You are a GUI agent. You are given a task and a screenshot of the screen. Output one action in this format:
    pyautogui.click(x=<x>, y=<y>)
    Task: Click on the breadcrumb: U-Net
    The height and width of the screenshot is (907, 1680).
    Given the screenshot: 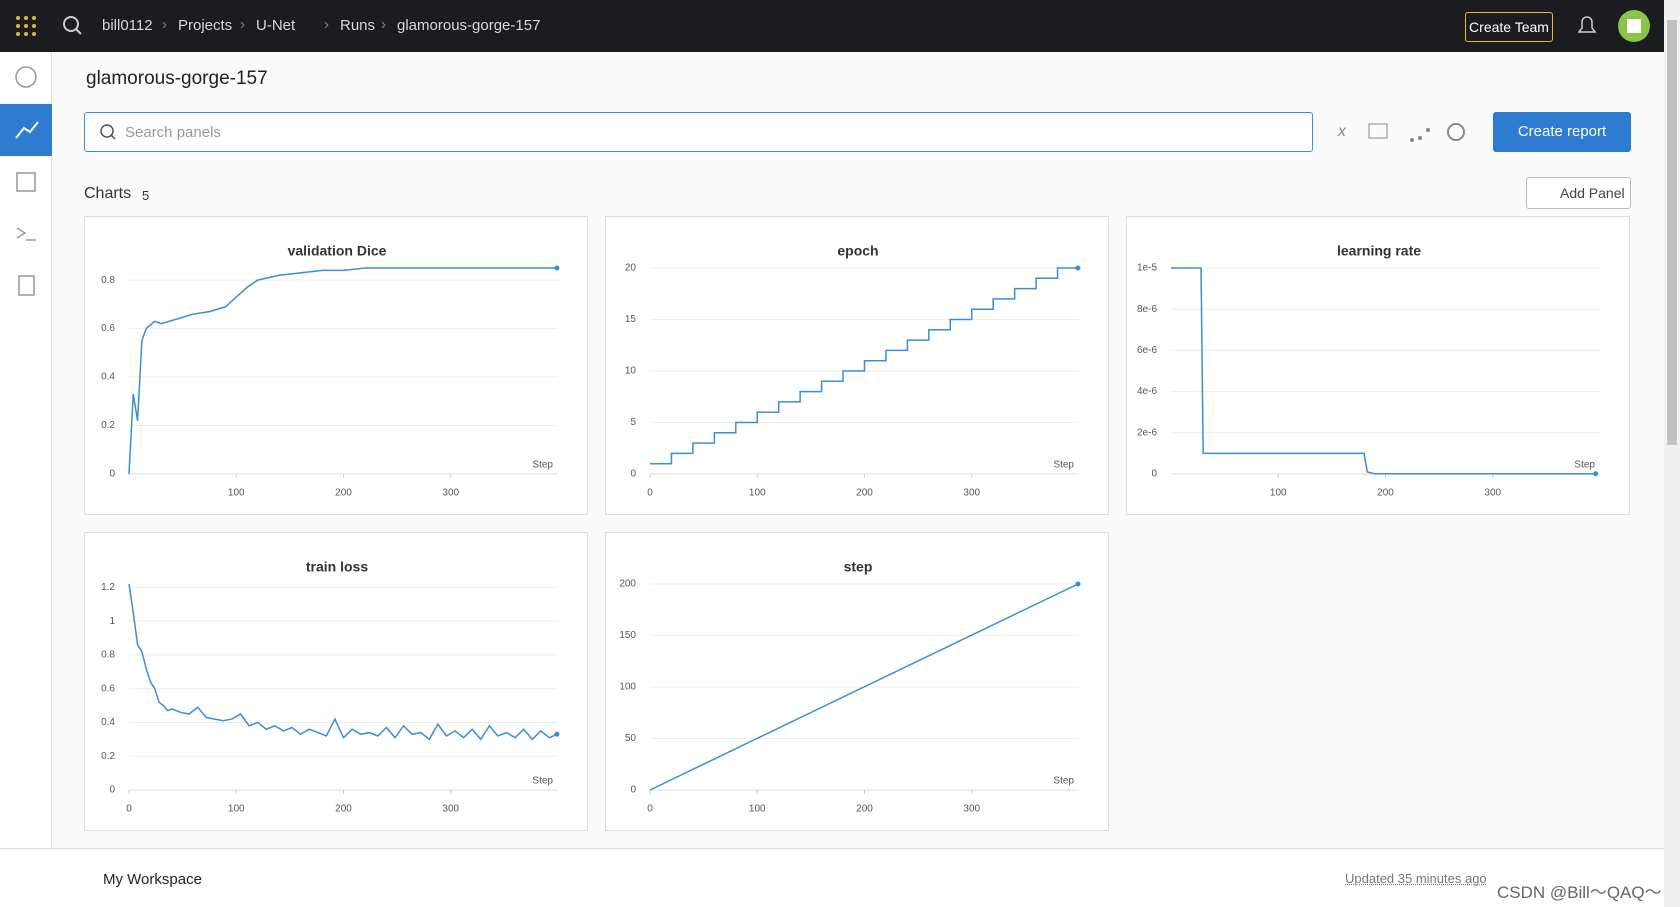 What is the action you would take?
    pyautogui.click(x=276, y=25)
    